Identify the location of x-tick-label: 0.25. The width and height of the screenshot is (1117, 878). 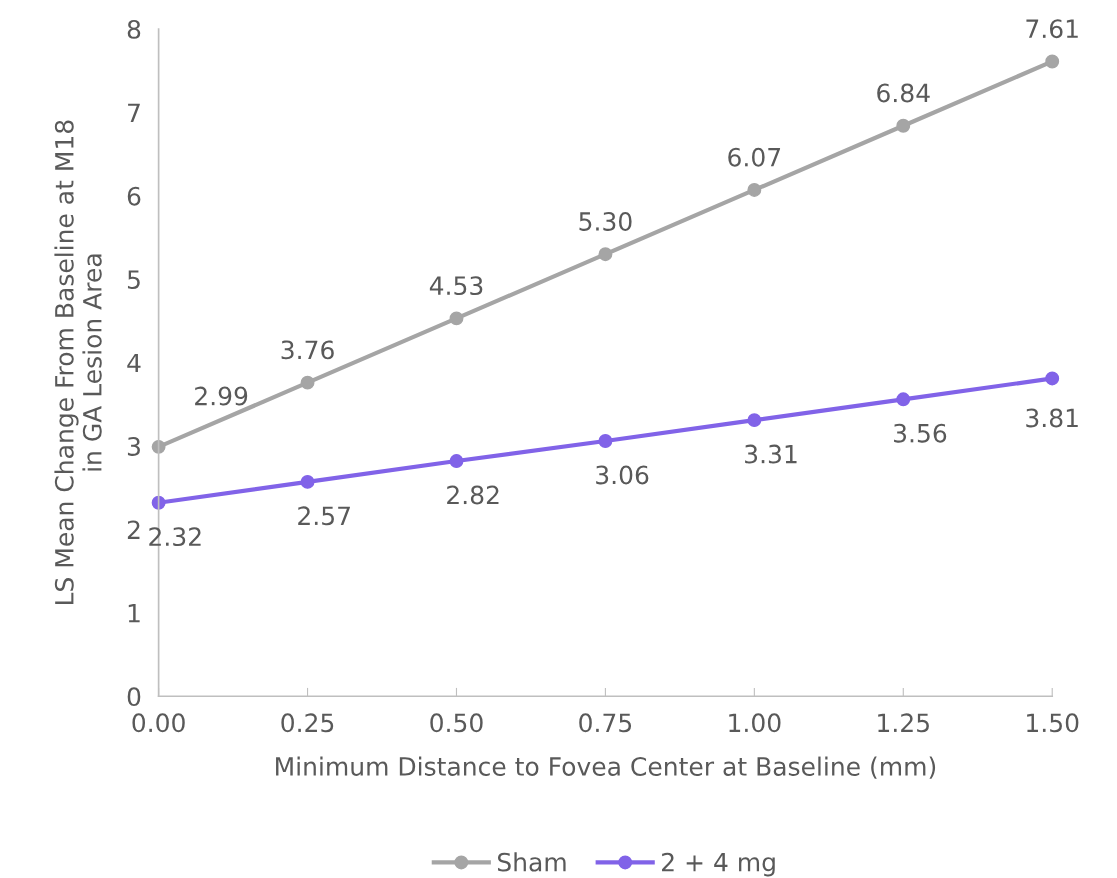
(307, 723).